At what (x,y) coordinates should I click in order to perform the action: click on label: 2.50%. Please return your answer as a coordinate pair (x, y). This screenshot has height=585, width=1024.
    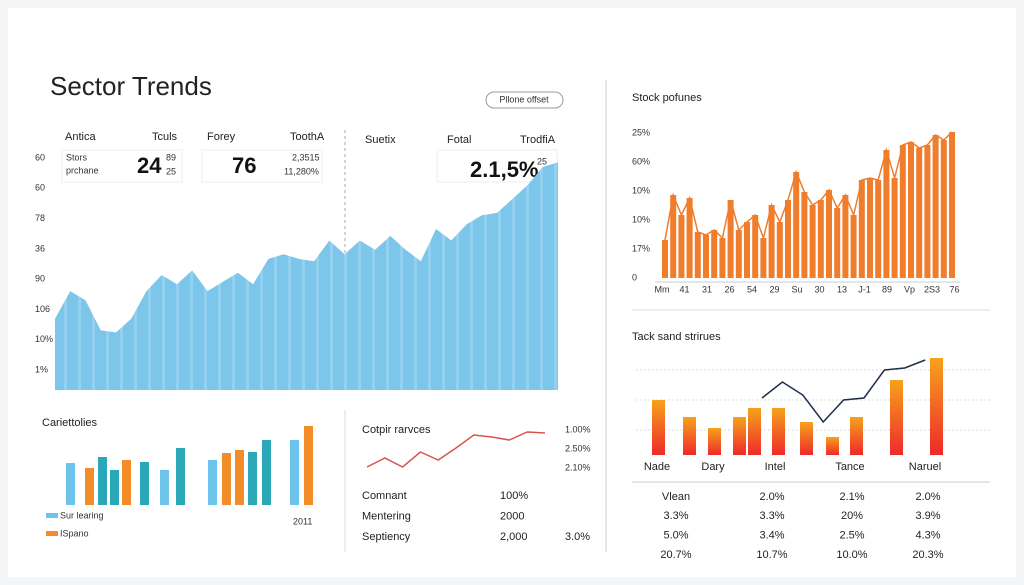
    Looking at the image, I should click on (578, 448).